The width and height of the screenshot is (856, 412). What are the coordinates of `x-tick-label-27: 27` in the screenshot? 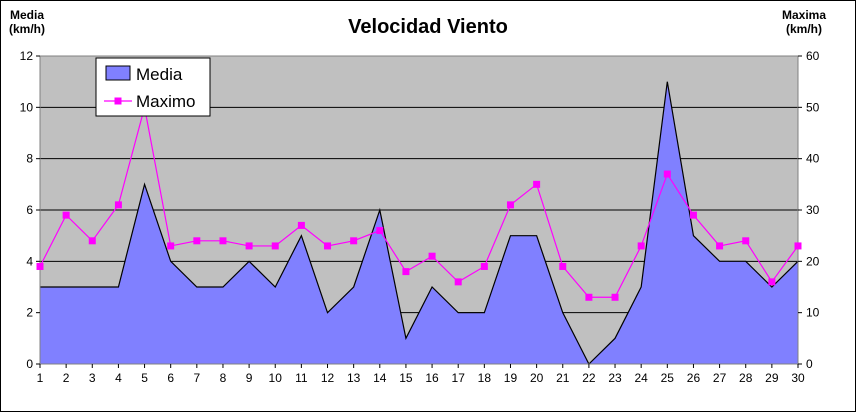 It's located at (720, 378).